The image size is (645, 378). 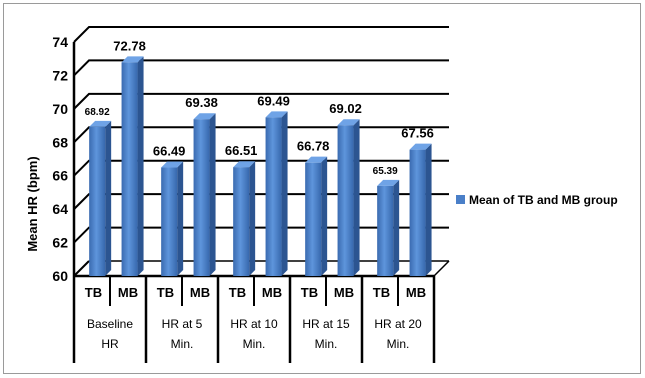 What do you see at coordinates (60, 42) in the screenshot?
I see `y-tick-label: 74` at bounding box center [60, 42].